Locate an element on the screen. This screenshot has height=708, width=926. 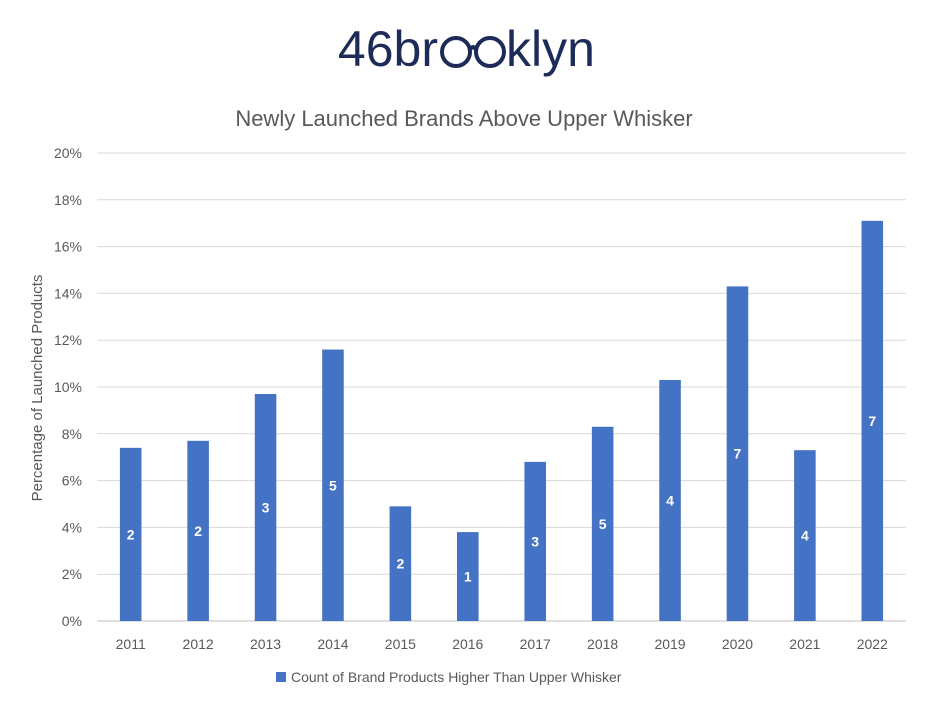
brand-logo: 46br klyn is located at coordinates (466, 49).